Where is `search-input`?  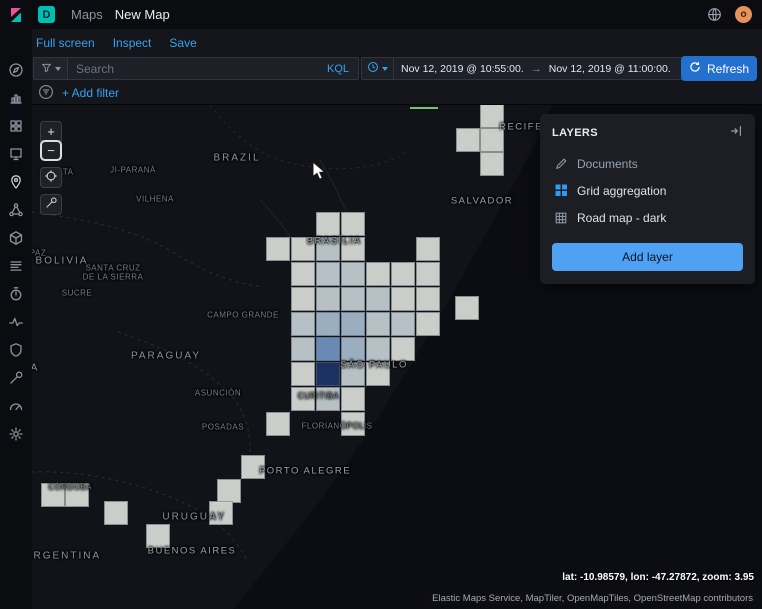 search-input is located at coordinates (193, 68).